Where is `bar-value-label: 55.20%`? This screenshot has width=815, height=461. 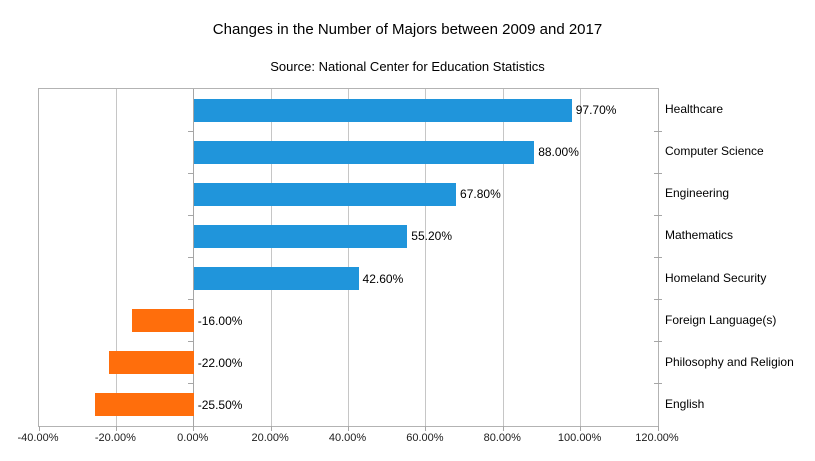
bar-value-label: 55.20% is located at coordinates (431, 236).